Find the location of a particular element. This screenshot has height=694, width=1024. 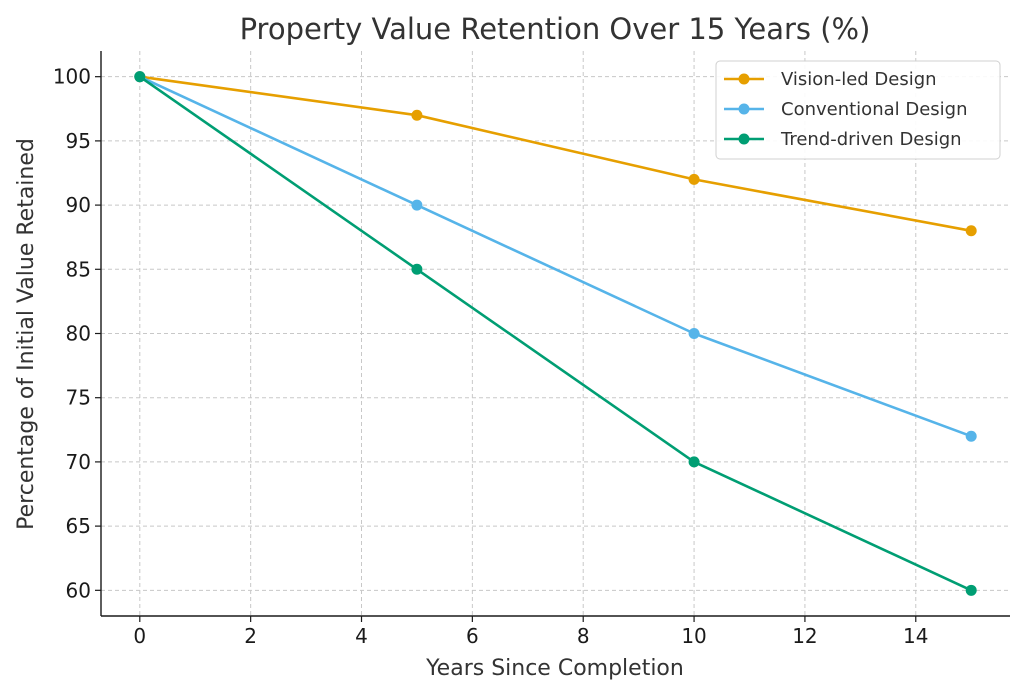

x-tick-label: 0 is located at coordinates (139, 636).